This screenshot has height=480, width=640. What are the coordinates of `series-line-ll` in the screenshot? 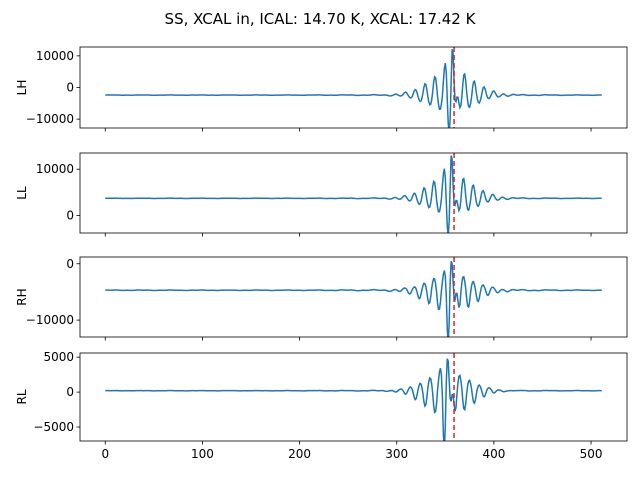 It's located at (353, 194).